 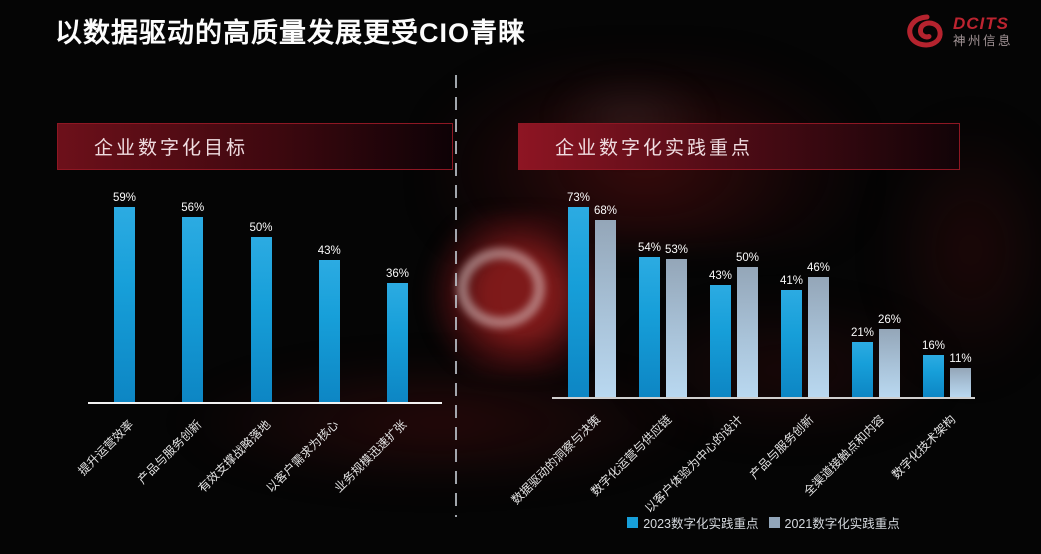 I want to click on bar-group: 50%, so click(x=261, y=312).